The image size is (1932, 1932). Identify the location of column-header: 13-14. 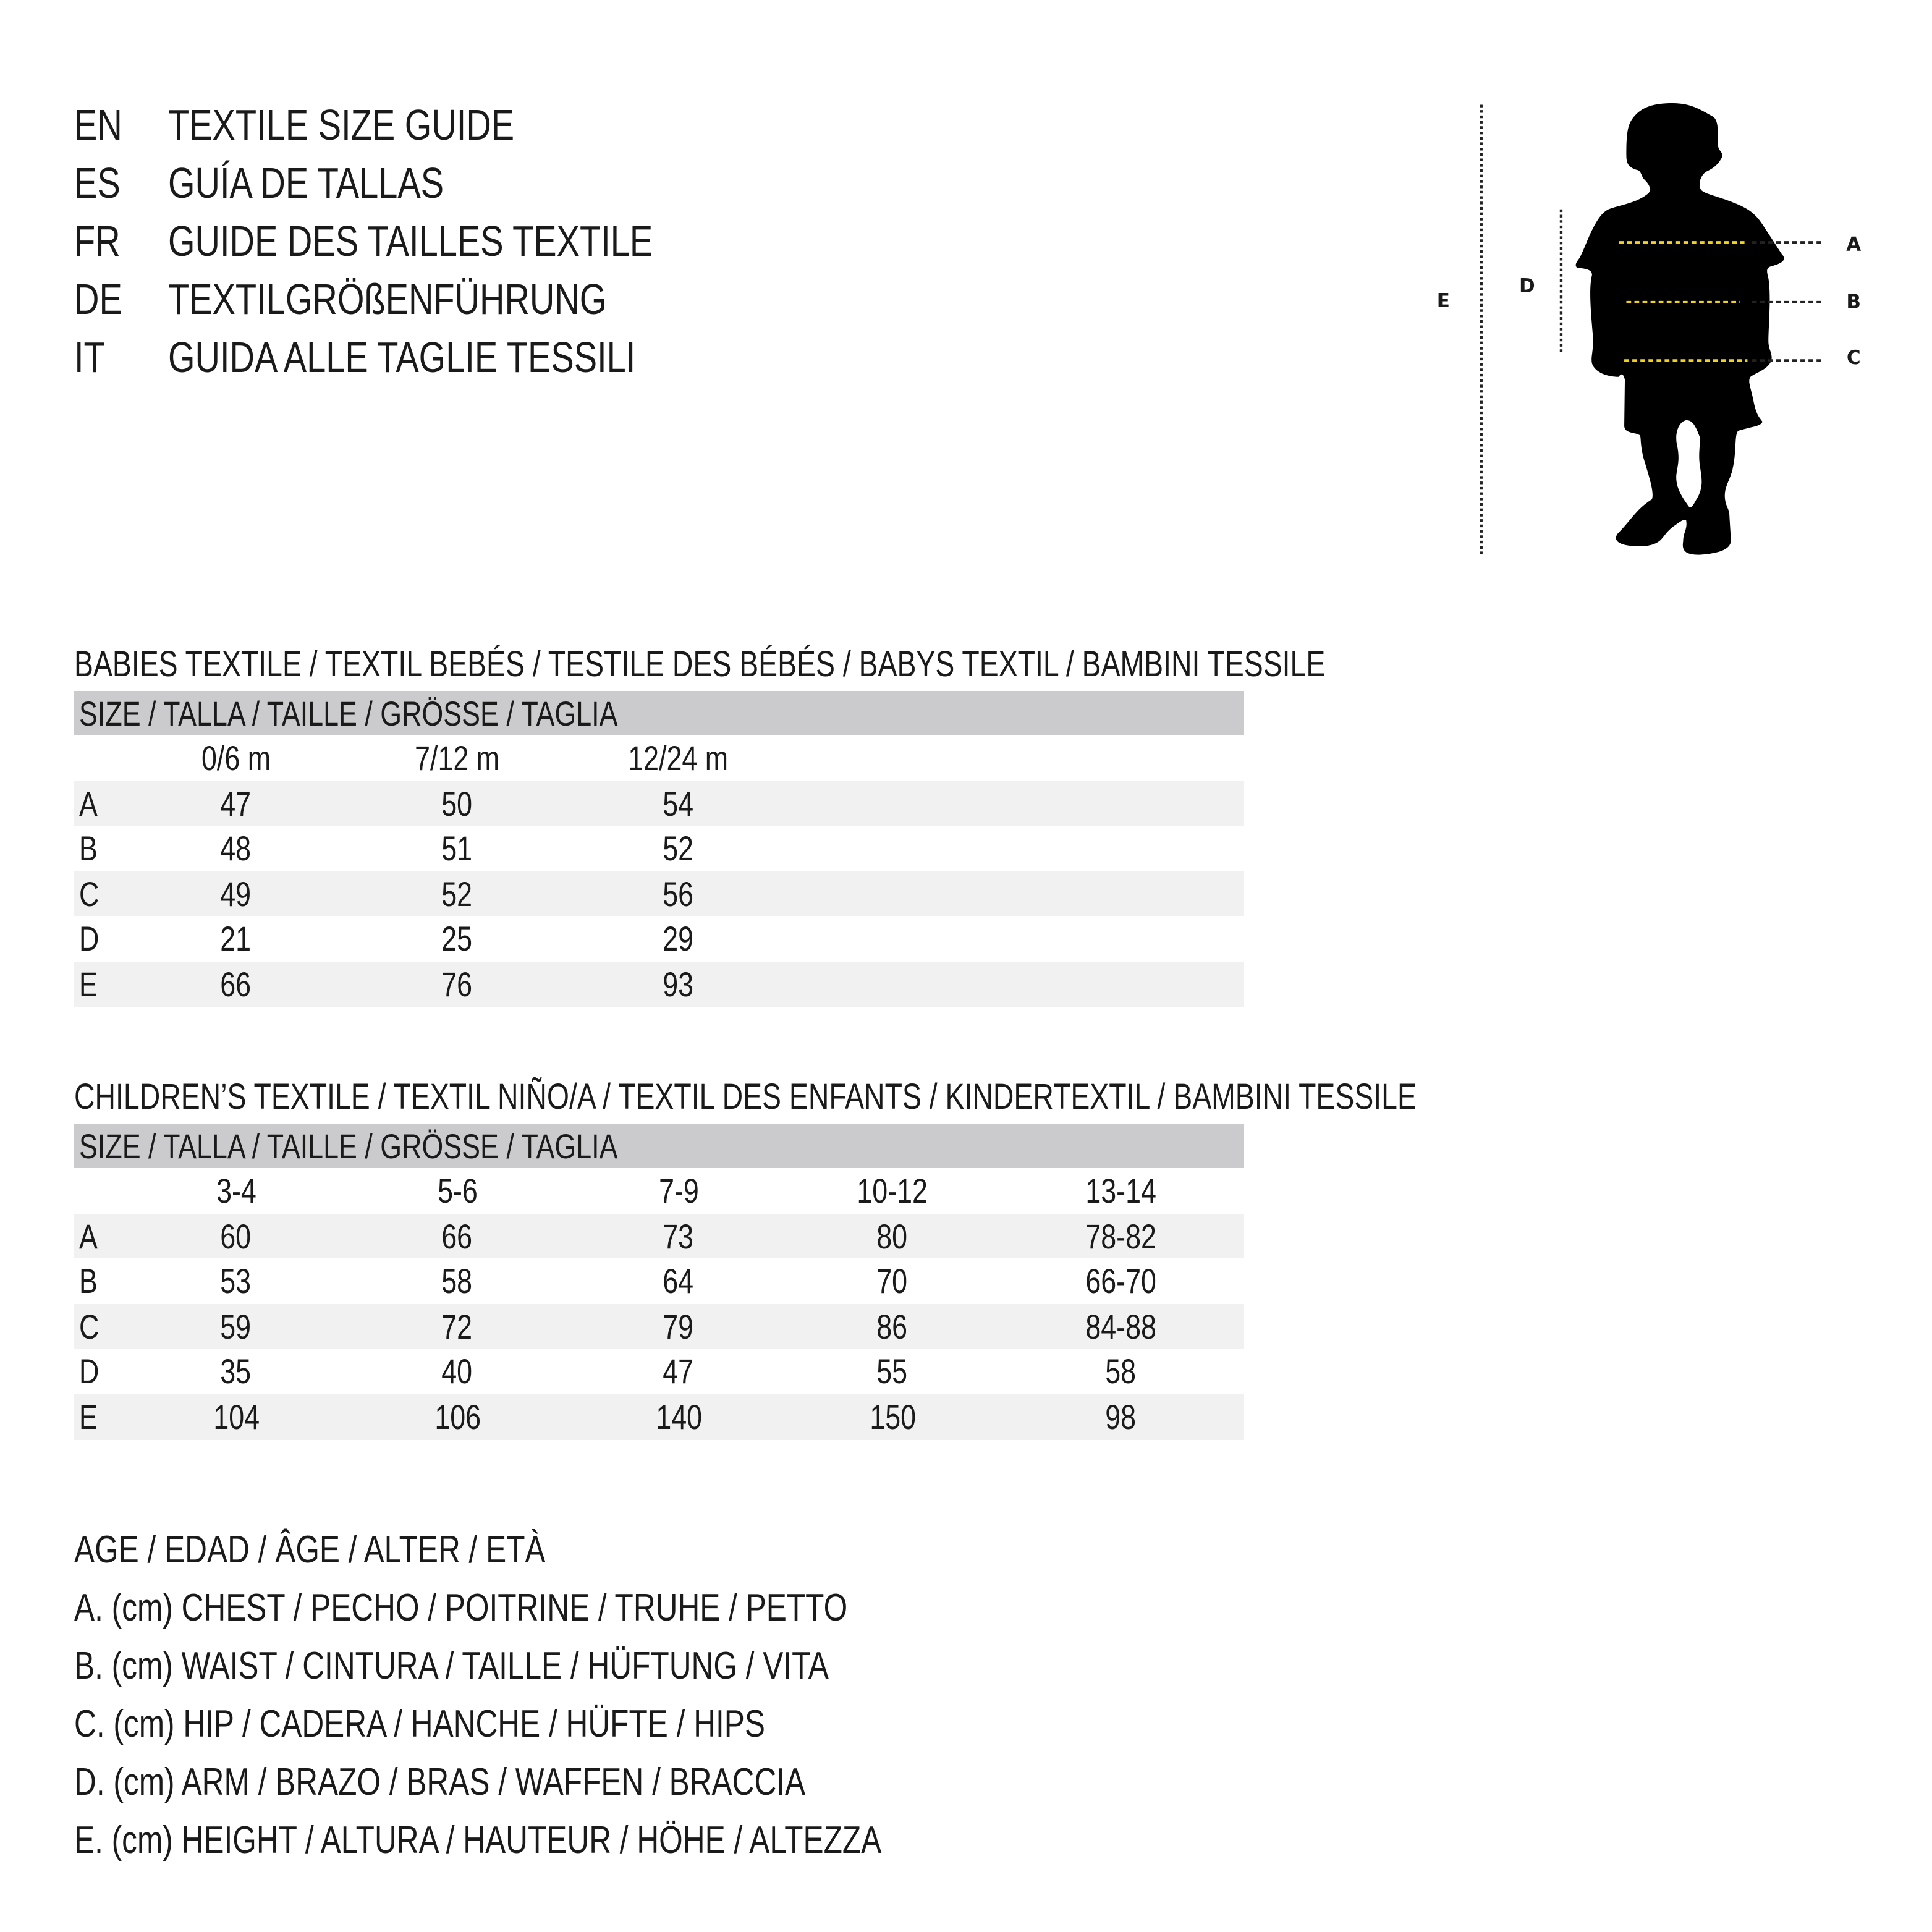
(1121, 1191).